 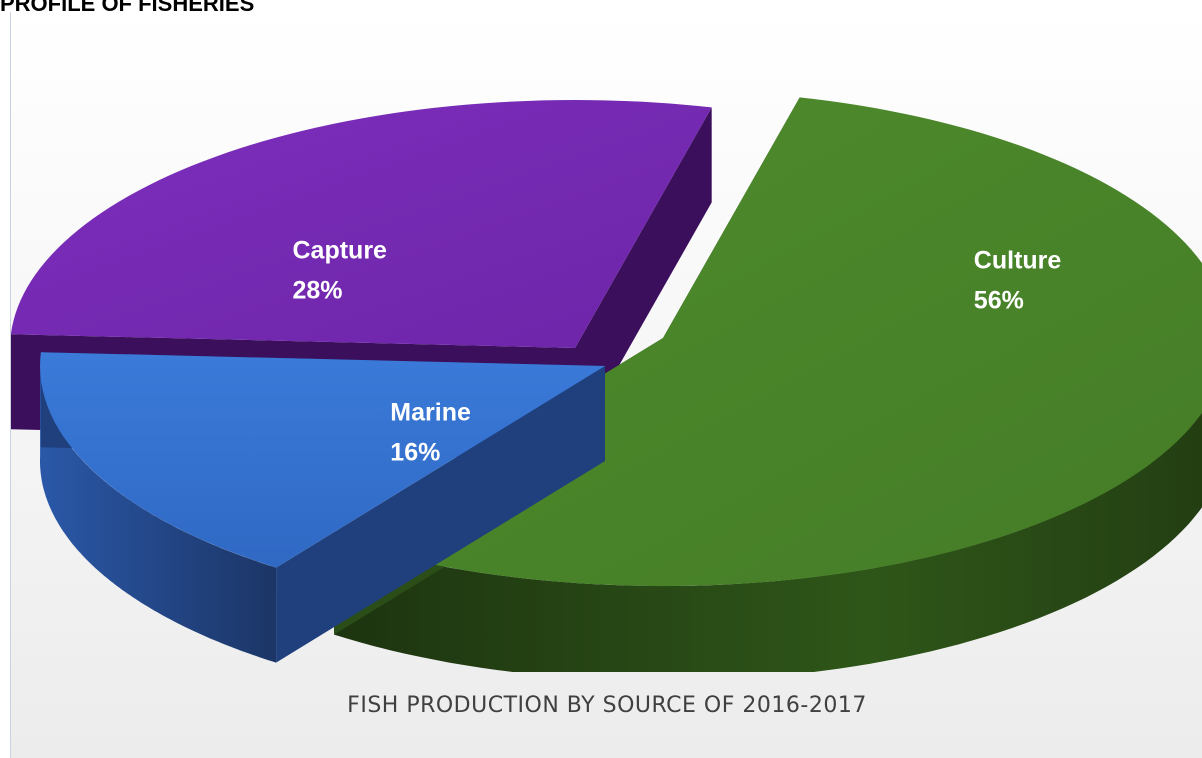 I want to click on slice-label-name-capture: Capture, so click(x=340, y=251).